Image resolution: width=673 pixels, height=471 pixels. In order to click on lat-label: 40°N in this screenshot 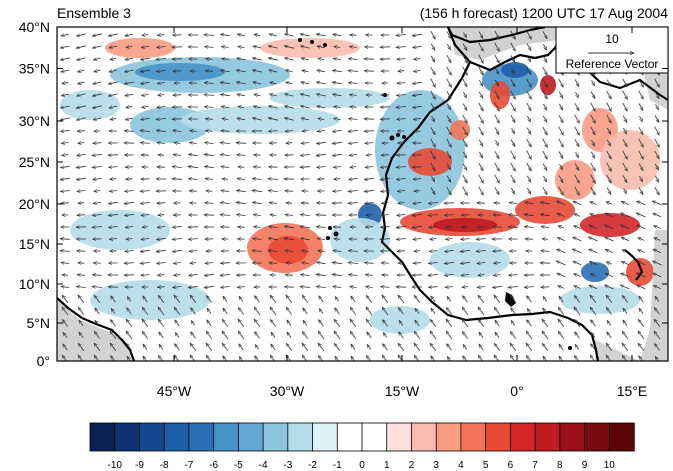, I will do `click(34, 27)`.